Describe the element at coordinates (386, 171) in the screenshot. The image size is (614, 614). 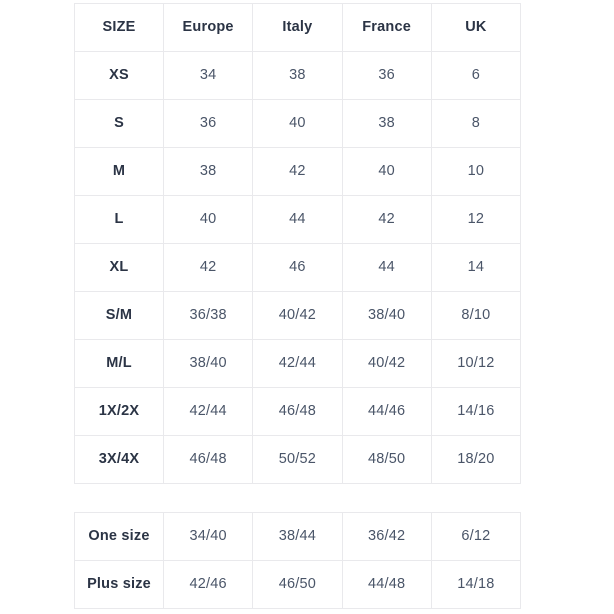
I see `cell-france: 40` at that location.